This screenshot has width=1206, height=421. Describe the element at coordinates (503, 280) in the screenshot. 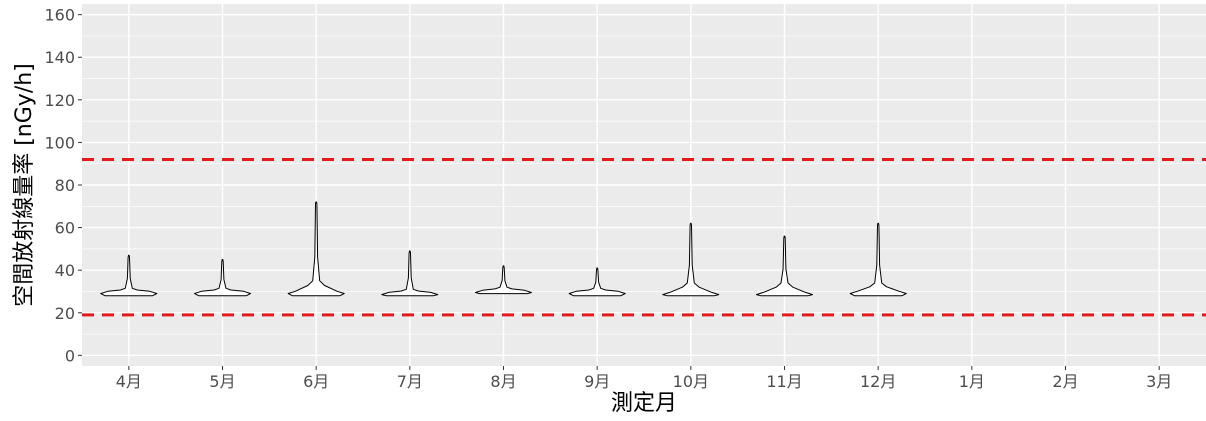

I see `violin-8月` at that location.